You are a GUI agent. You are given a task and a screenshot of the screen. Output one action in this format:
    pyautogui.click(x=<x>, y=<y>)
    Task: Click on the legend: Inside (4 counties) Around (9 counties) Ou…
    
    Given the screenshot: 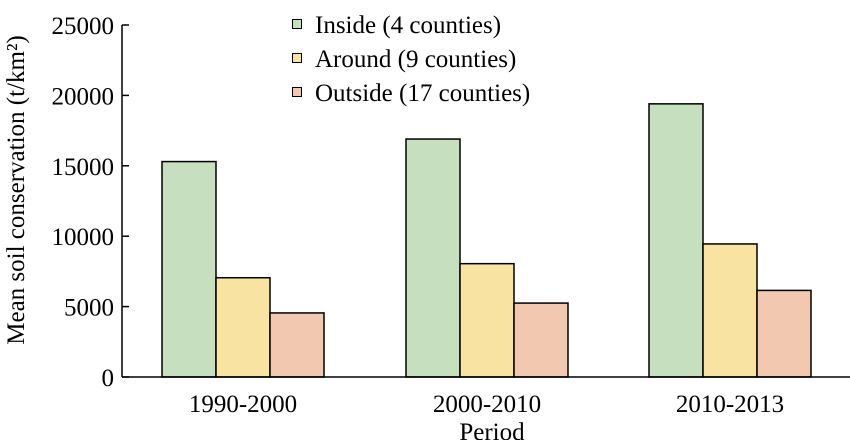 What is the action you would take?
    pyautogui.click(x=411, y=59)
    